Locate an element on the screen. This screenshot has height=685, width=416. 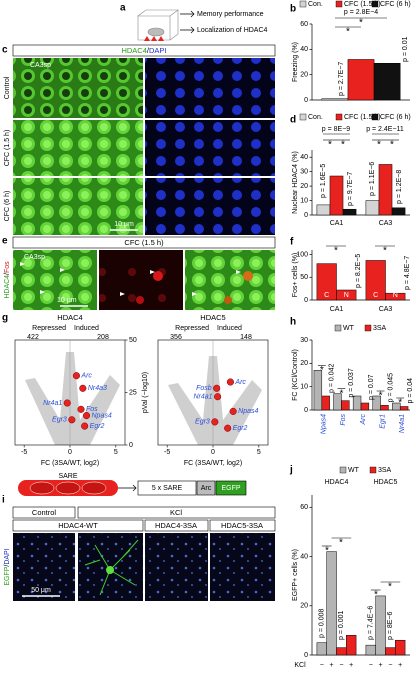
y-tick-label: 60 is located at coordinates (304, 507).